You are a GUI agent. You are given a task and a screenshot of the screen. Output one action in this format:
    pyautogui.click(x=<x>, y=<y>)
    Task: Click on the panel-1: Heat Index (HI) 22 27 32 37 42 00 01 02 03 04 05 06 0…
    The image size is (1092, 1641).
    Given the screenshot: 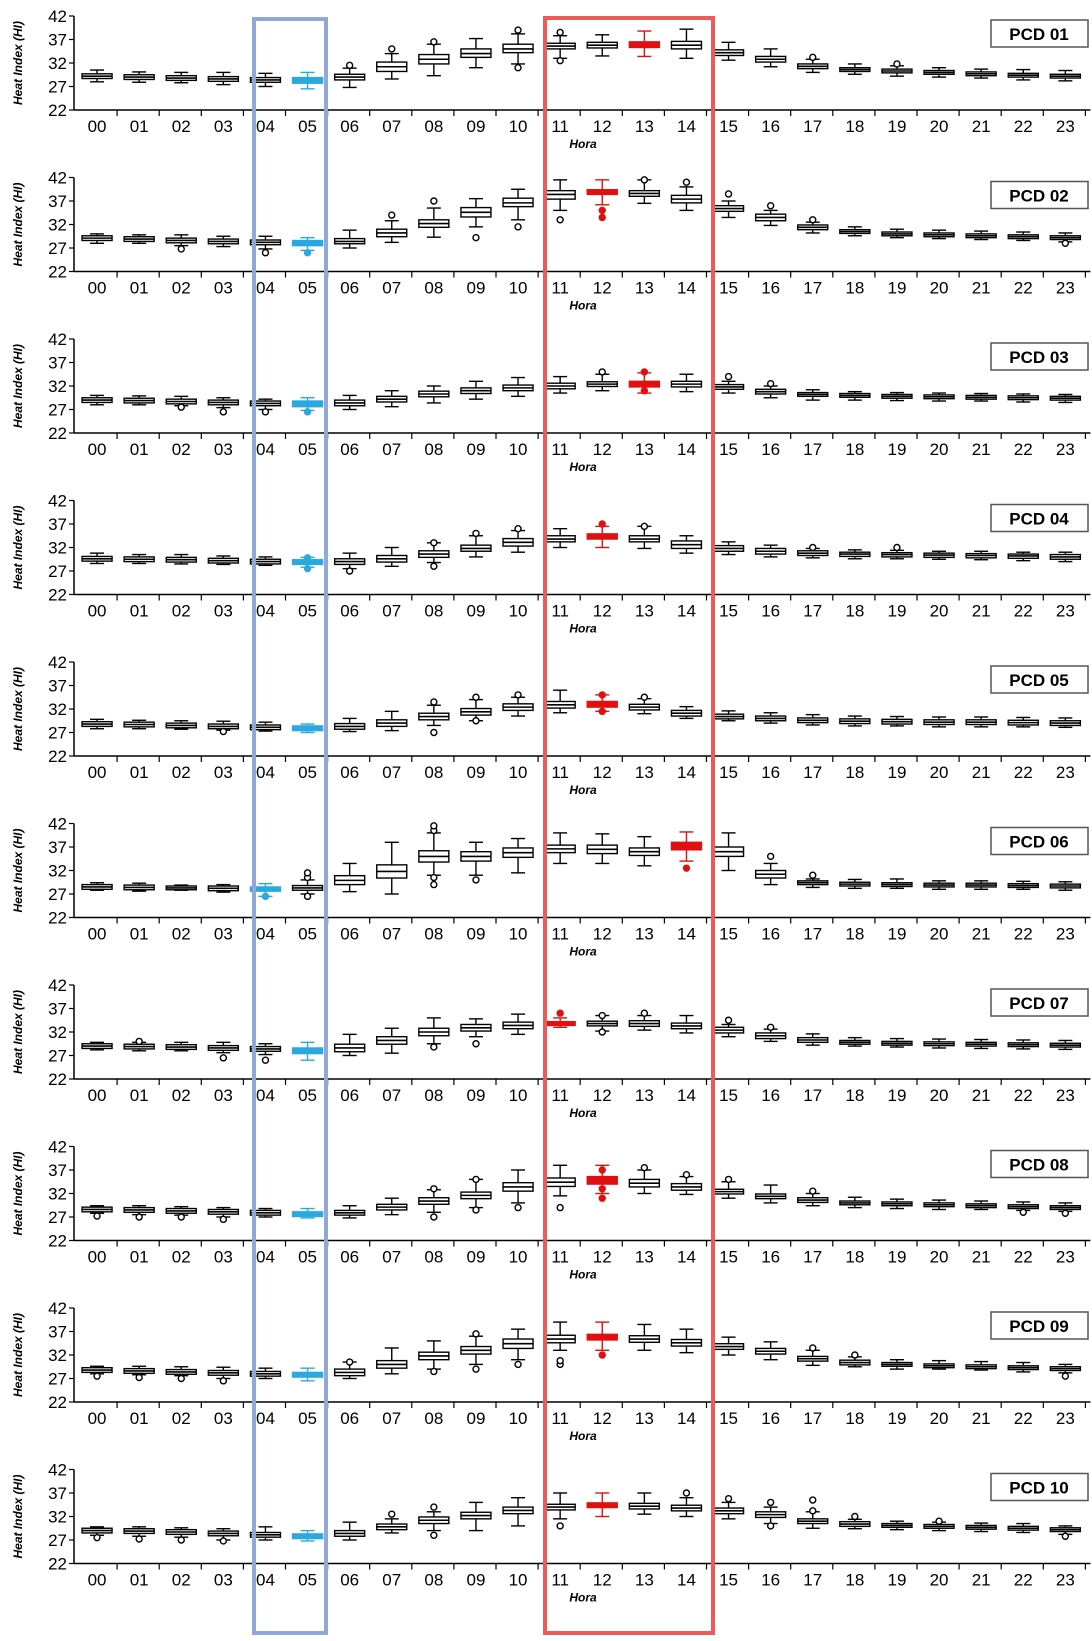 What is the action you would take?
    pyautogui.click(x=551, y=79)
    